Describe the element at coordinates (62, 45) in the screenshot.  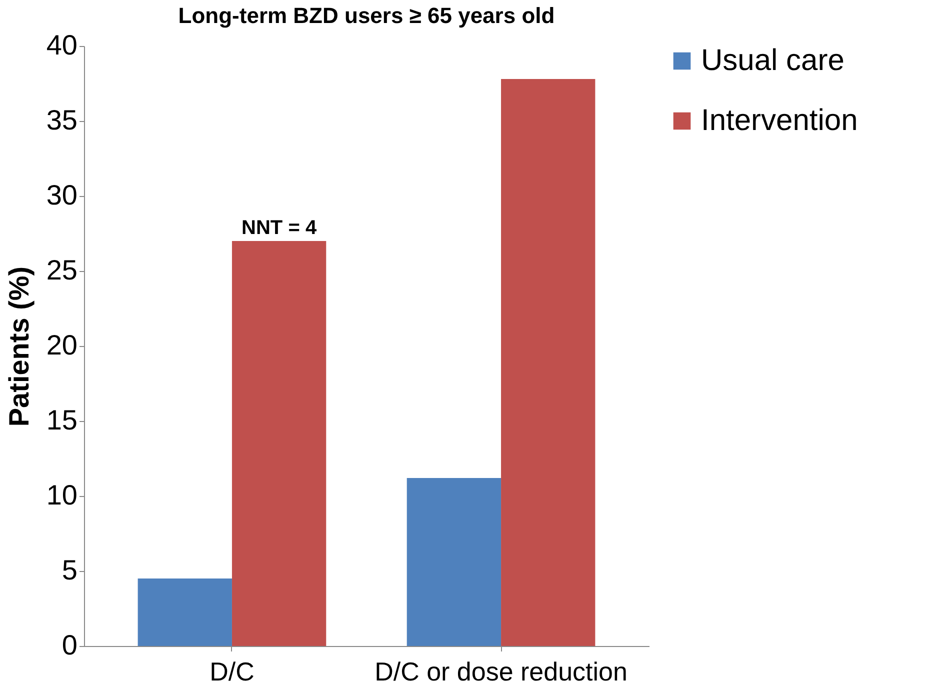
I see `y-tick-label: 40` at that location.